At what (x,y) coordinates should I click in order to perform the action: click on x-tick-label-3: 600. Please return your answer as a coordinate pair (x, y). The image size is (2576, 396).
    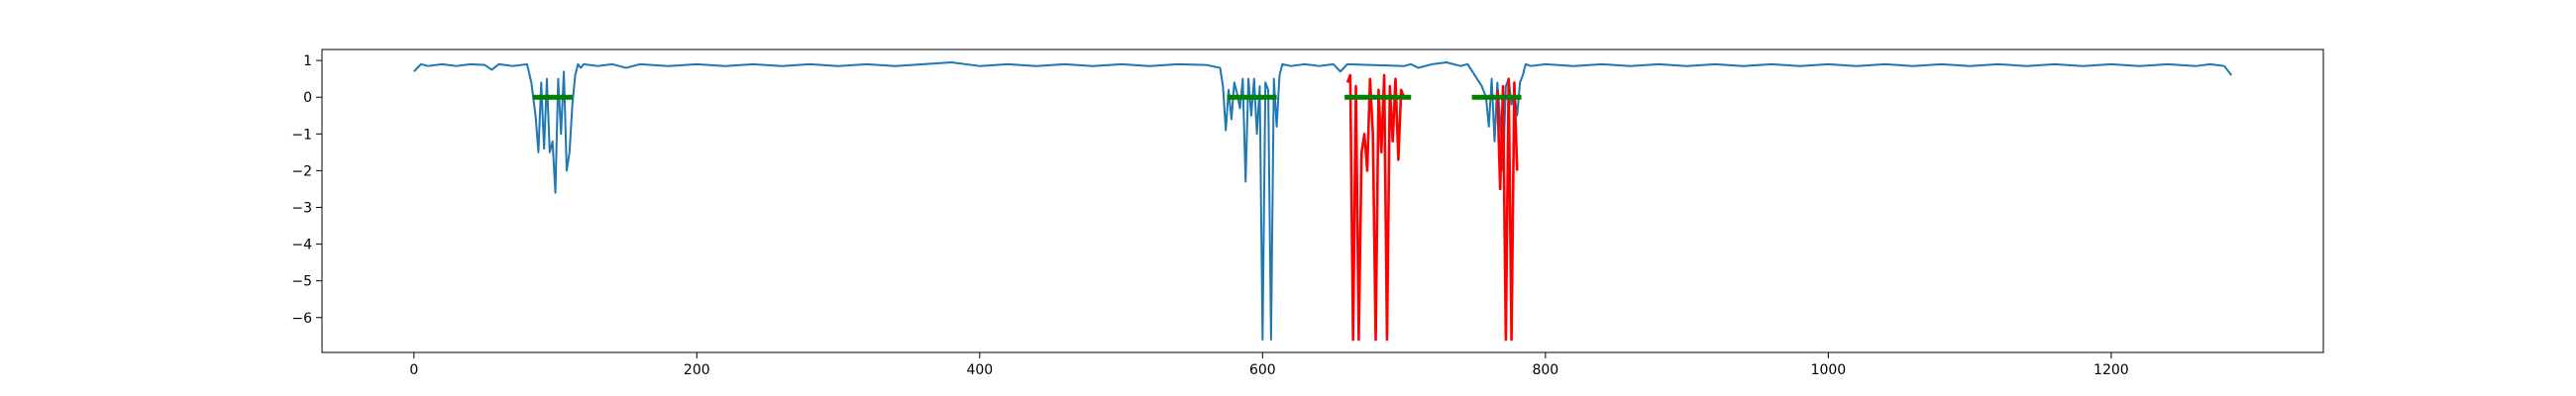
    Looking at the image, I should click on (1262, 370).